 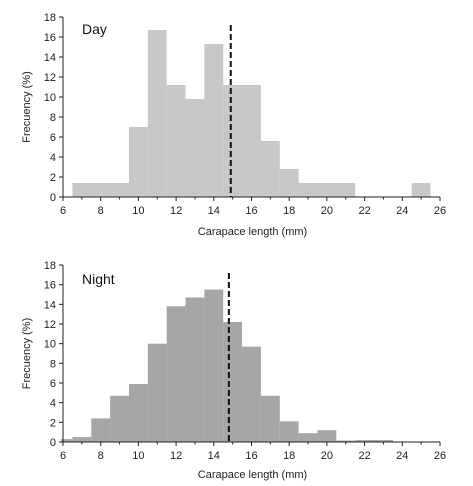 What do you see at coordinates (94, 29) in the screenshot?
I see `panel-label: Day` at bounding box center [94, 29].